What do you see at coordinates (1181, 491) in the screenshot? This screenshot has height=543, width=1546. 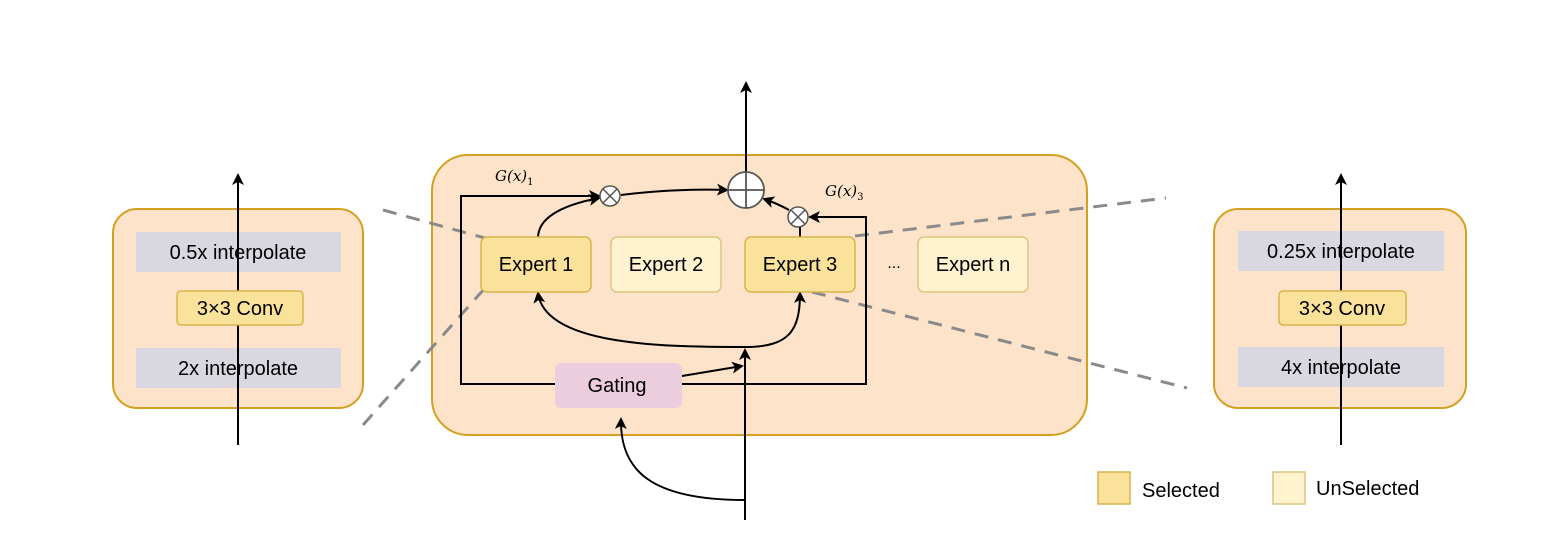 I see `legend-selected-label: Selected` at bounding box center [1181, 491].